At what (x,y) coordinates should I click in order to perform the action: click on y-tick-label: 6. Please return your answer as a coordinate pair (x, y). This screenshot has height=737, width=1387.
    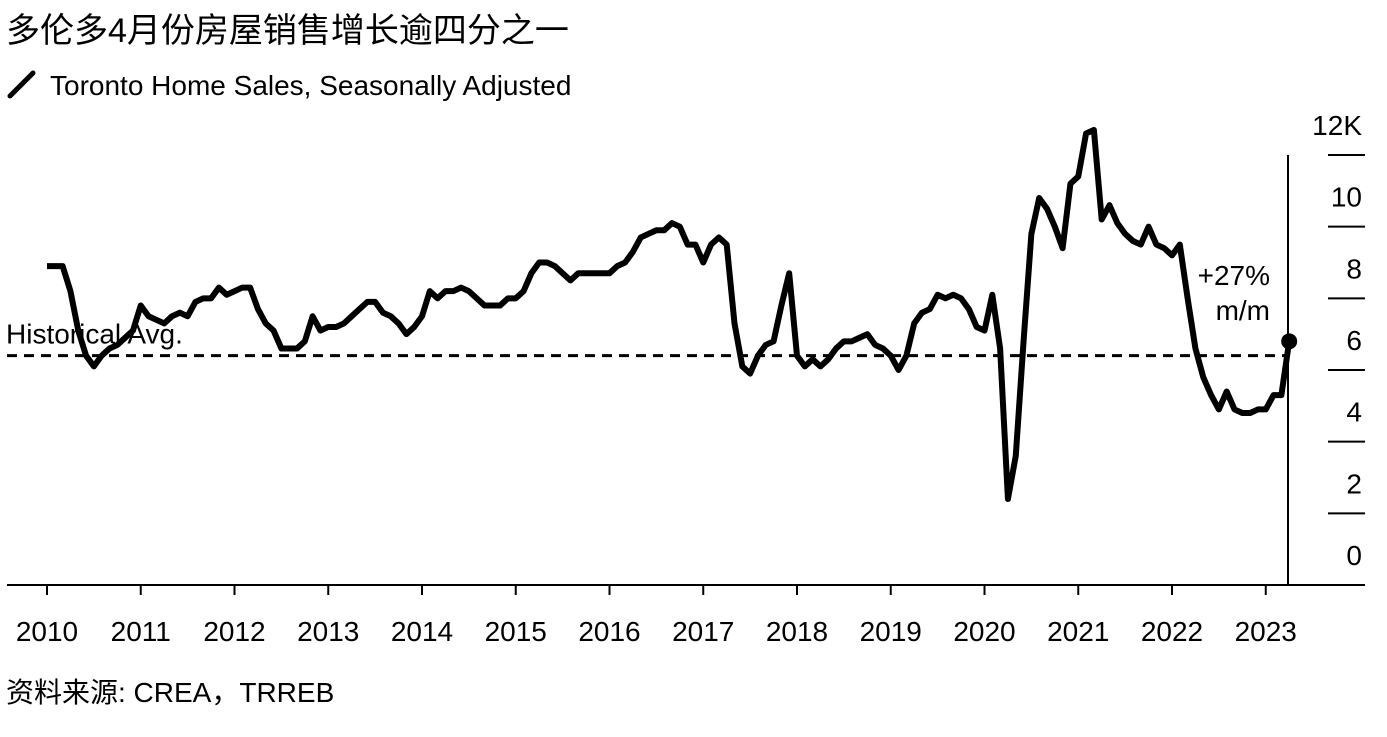
    Looking at the image, I should click on (1354, 340).